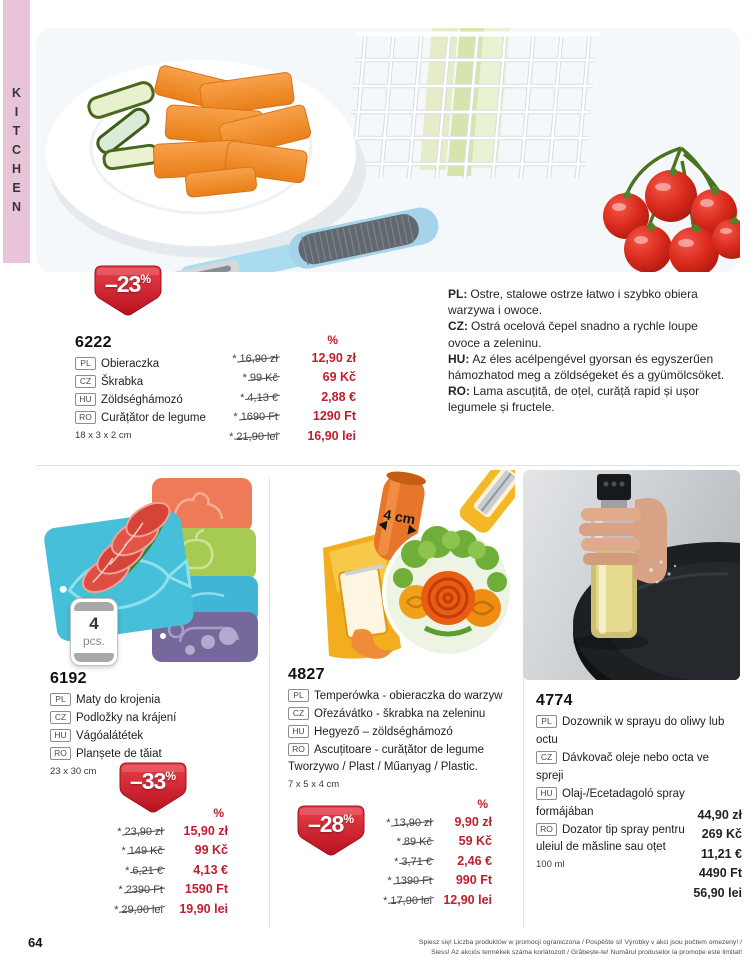  What do you see at coordinates (334, 416) in the screenshot?
I see `new-price: 1290 Ft` at bounding box center [334, 416].